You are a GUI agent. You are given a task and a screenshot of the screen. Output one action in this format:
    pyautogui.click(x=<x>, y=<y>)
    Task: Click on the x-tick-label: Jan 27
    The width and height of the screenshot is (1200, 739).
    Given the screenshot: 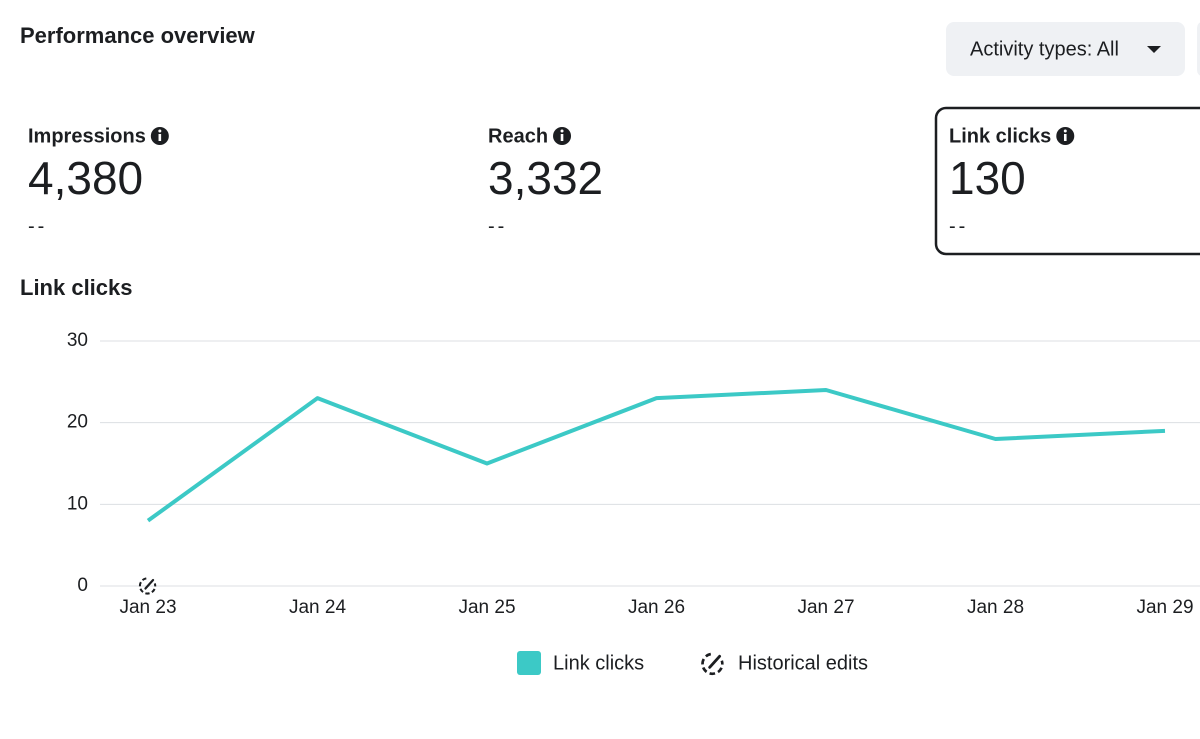 What is the action you would take?
    pyautogui.click(x=825, y=607)
    